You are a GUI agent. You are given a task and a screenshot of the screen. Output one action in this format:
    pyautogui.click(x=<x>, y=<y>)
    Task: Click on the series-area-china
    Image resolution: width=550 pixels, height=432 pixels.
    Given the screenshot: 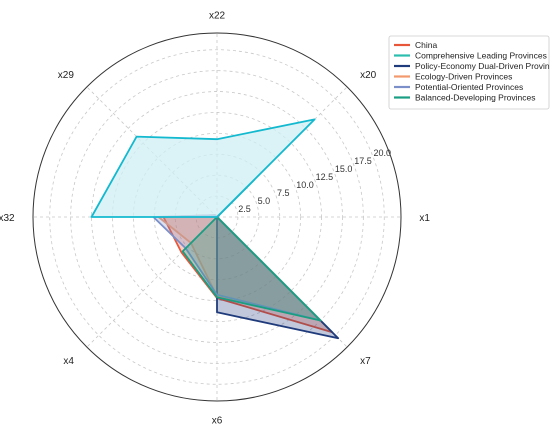 What is the action you would take?
    pyautogui.click(x=248, y=274)
    